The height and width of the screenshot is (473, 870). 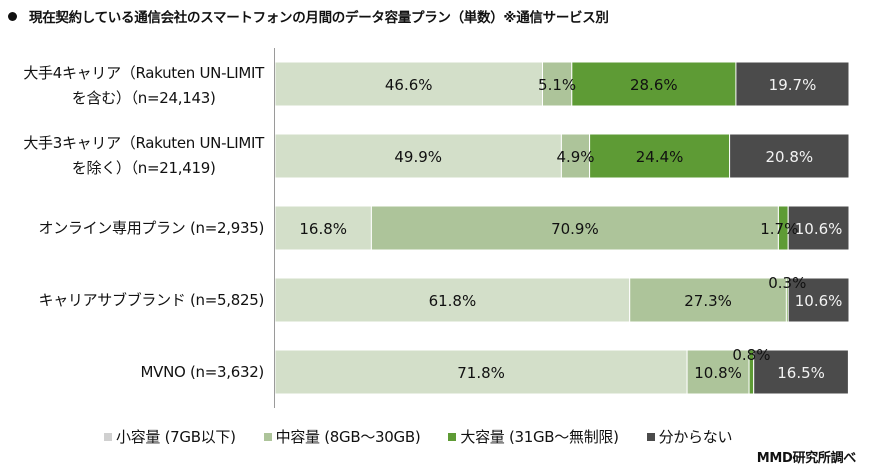 I want to click on data-label: 24.4%, so click(x=660, y=157).